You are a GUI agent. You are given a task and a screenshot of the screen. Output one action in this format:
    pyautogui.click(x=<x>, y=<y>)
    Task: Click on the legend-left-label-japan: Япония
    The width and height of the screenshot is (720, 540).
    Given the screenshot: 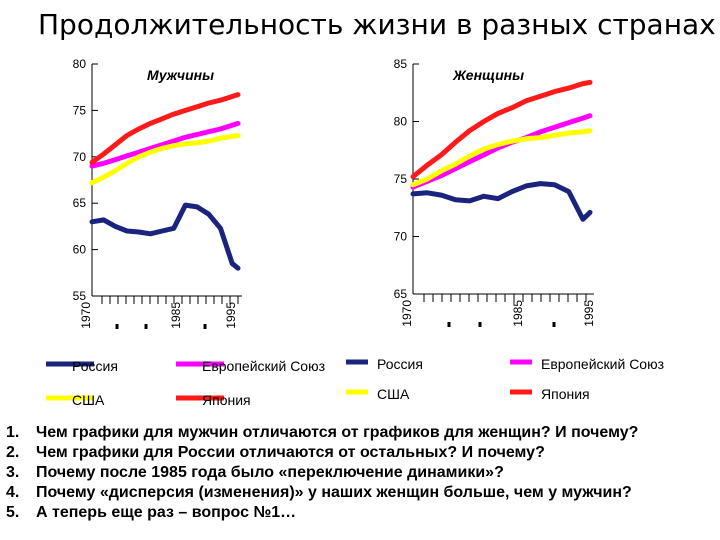 What is the action you would take?
    pyautogui.click(x=226, y=400)
    